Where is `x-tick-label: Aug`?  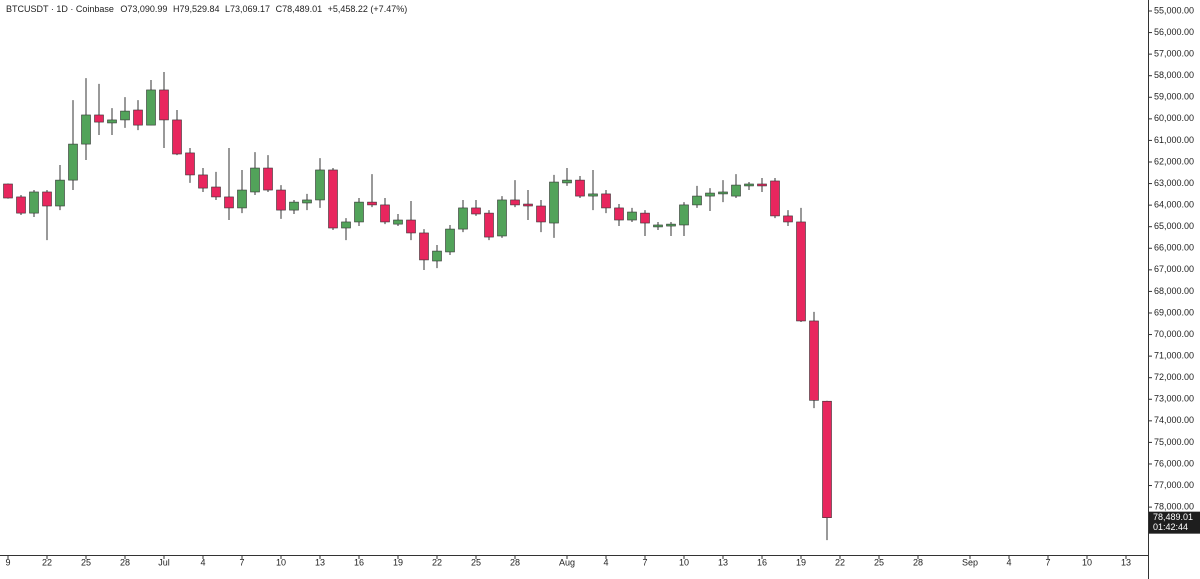 x-tick-label: Aug is located at coordinates (567, 562).